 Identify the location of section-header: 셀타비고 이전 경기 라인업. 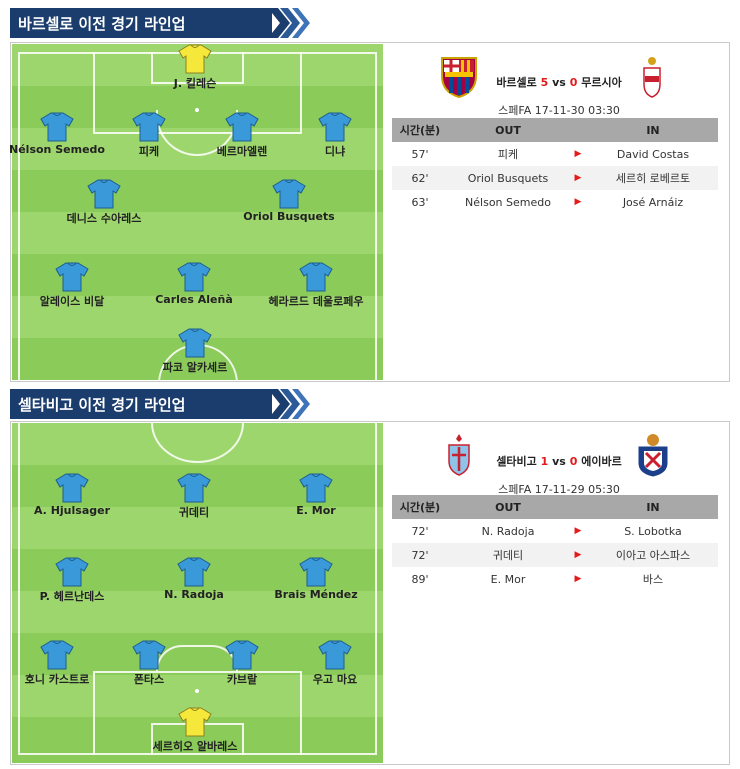
(160, 404).